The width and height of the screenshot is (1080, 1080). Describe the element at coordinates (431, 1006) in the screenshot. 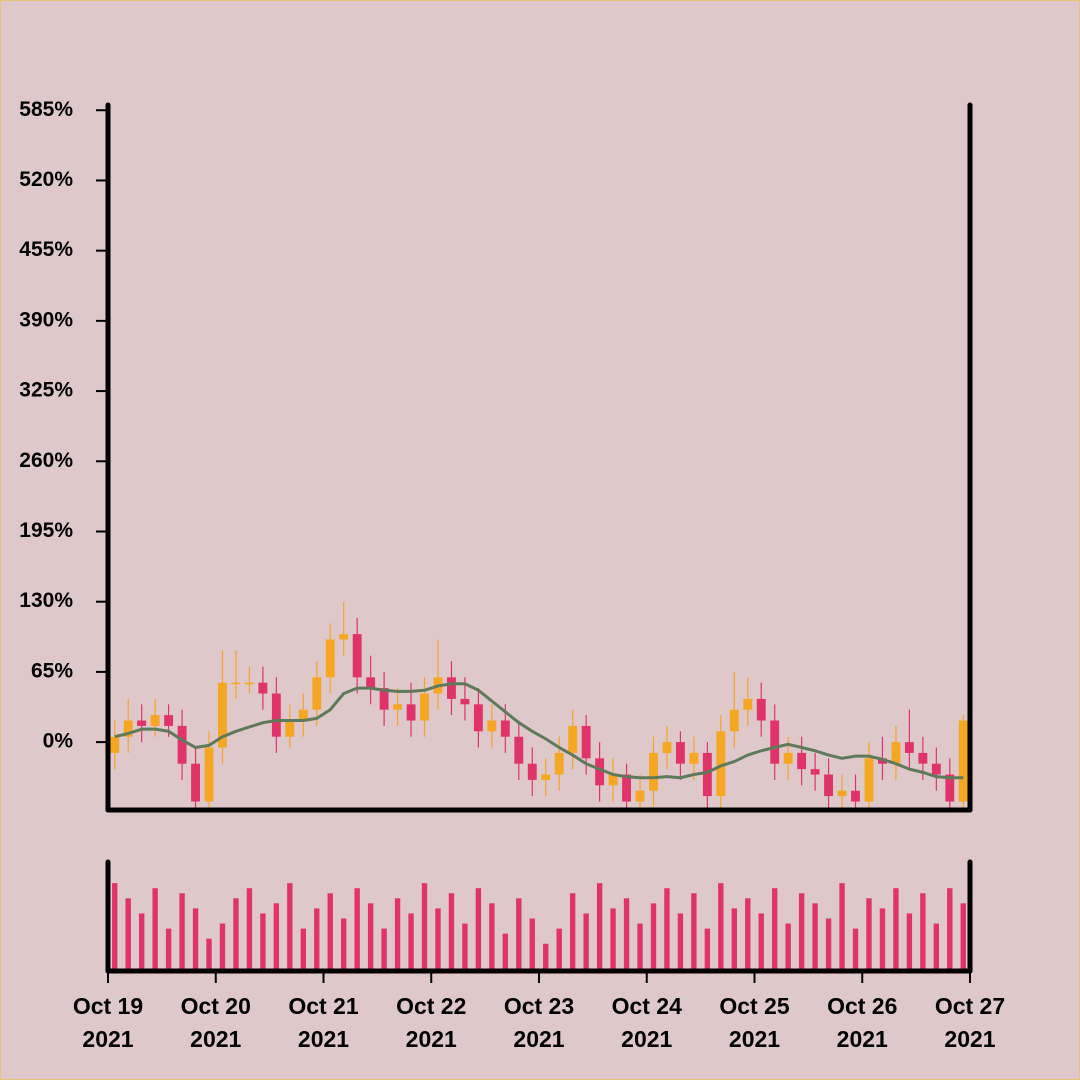

I see `x-tick-label: Oct 22` at that location.